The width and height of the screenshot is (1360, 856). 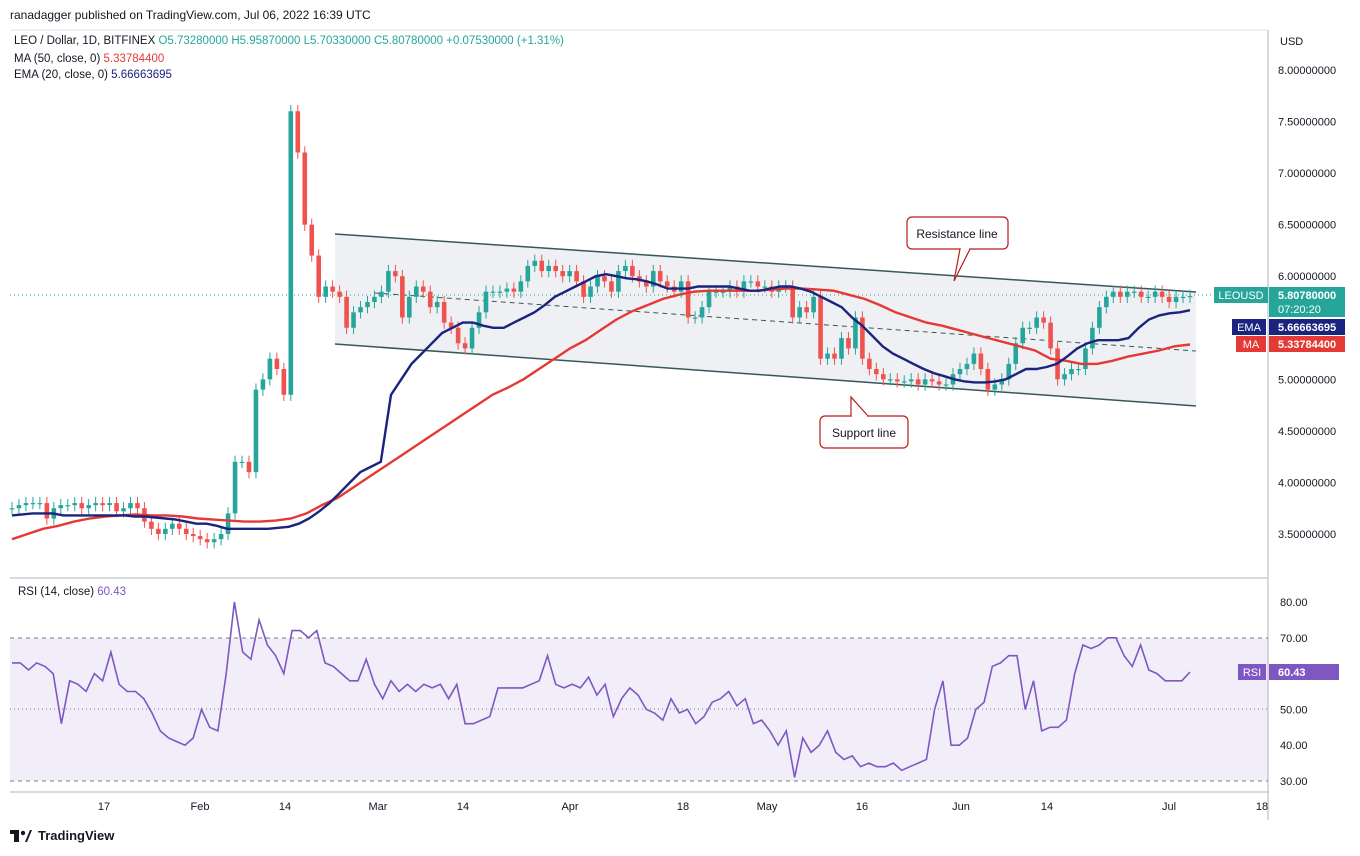 What do you see at coordinates (1241, 295) in the screenshot?
I see `symbol-tag: LEOUSD` at bounding box center [1241, 295].